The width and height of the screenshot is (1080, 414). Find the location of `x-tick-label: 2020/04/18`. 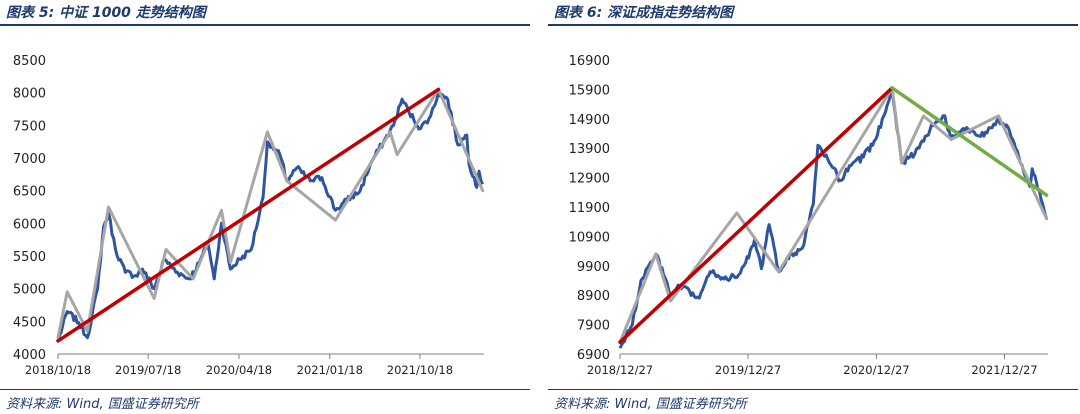

x-tick-label: 2020/04/18 is located at coordinates (239, 370).